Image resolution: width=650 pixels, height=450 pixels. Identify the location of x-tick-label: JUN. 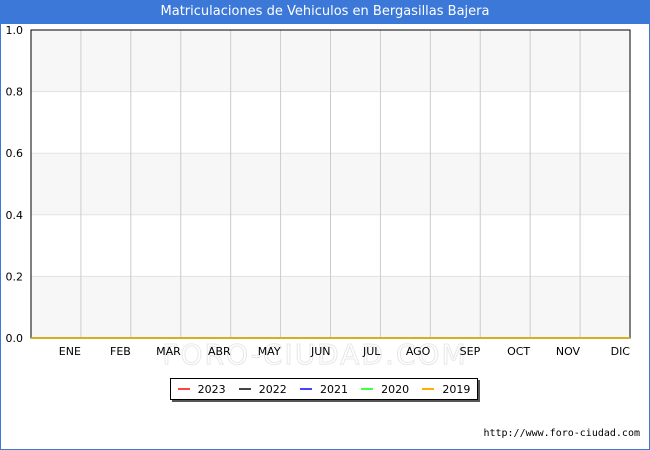
(320, 351).